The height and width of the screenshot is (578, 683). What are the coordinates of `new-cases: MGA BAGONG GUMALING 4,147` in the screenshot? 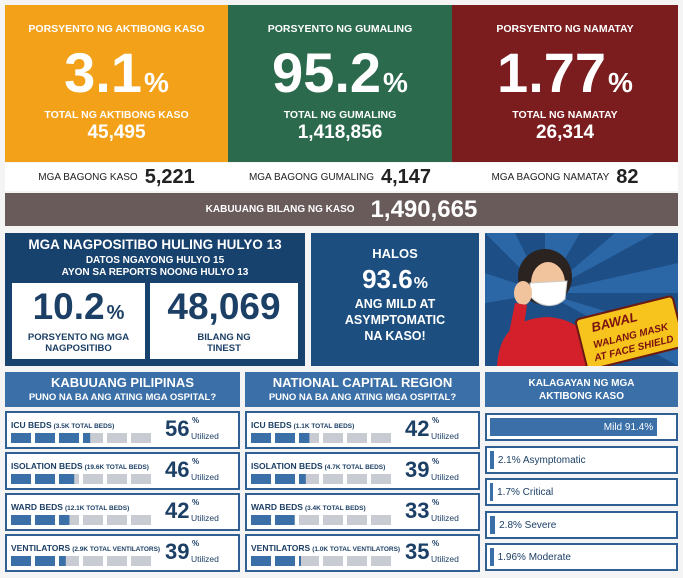 It's located at (340, 177).